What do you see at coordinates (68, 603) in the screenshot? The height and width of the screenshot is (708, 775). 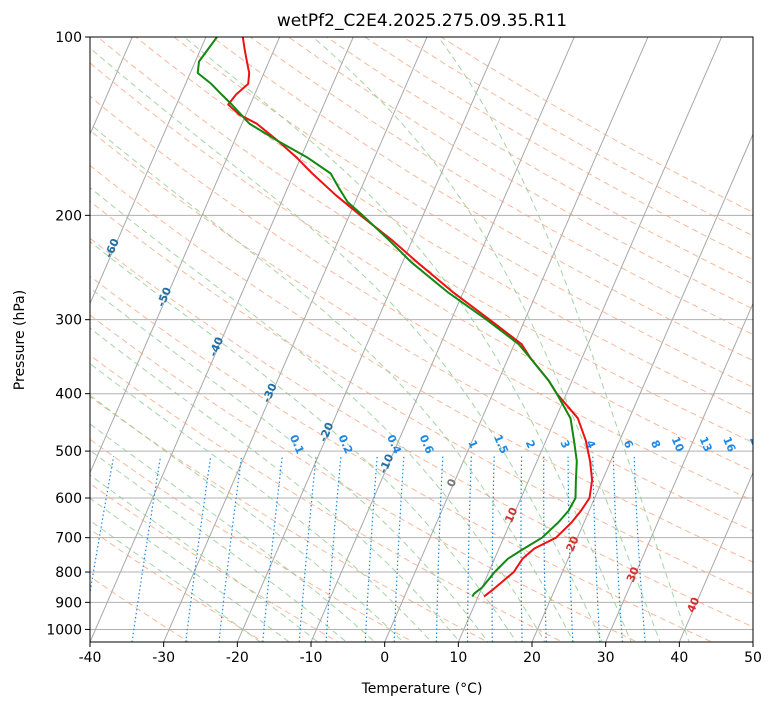 I see `y-tick-label: 900` at bounding box center [68, 603].